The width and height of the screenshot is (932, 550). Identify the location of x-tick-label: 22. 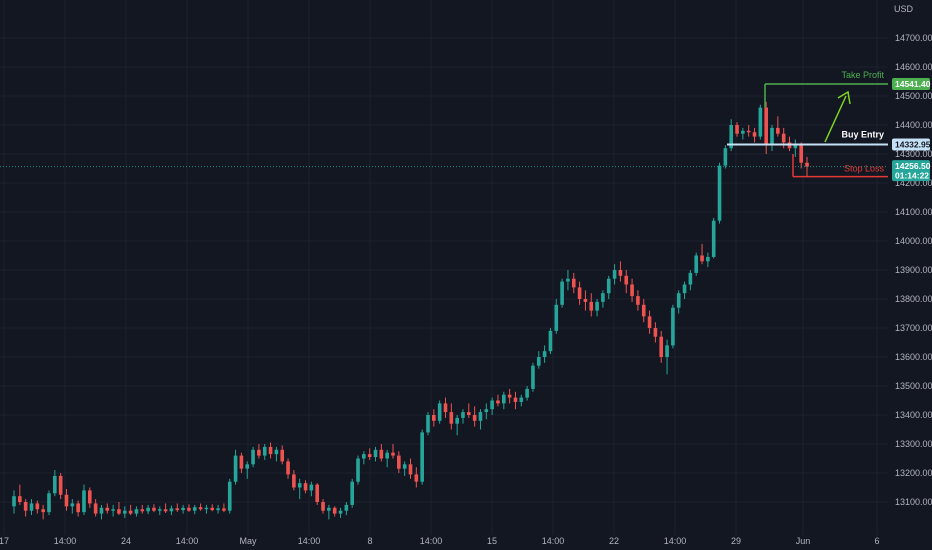
(614, 541).